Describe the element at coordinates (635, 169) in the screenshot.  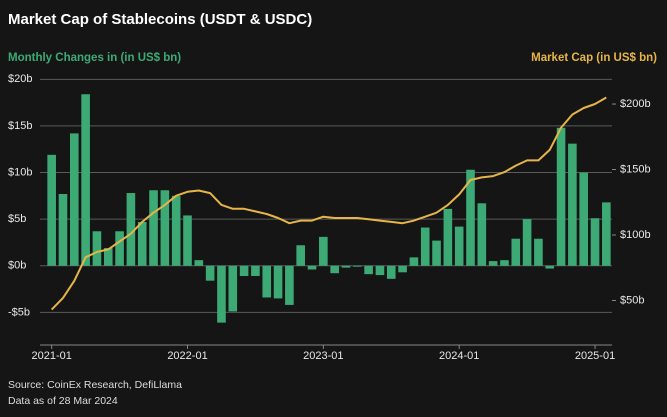
I see `y2-tick-label: $150b` at that location.